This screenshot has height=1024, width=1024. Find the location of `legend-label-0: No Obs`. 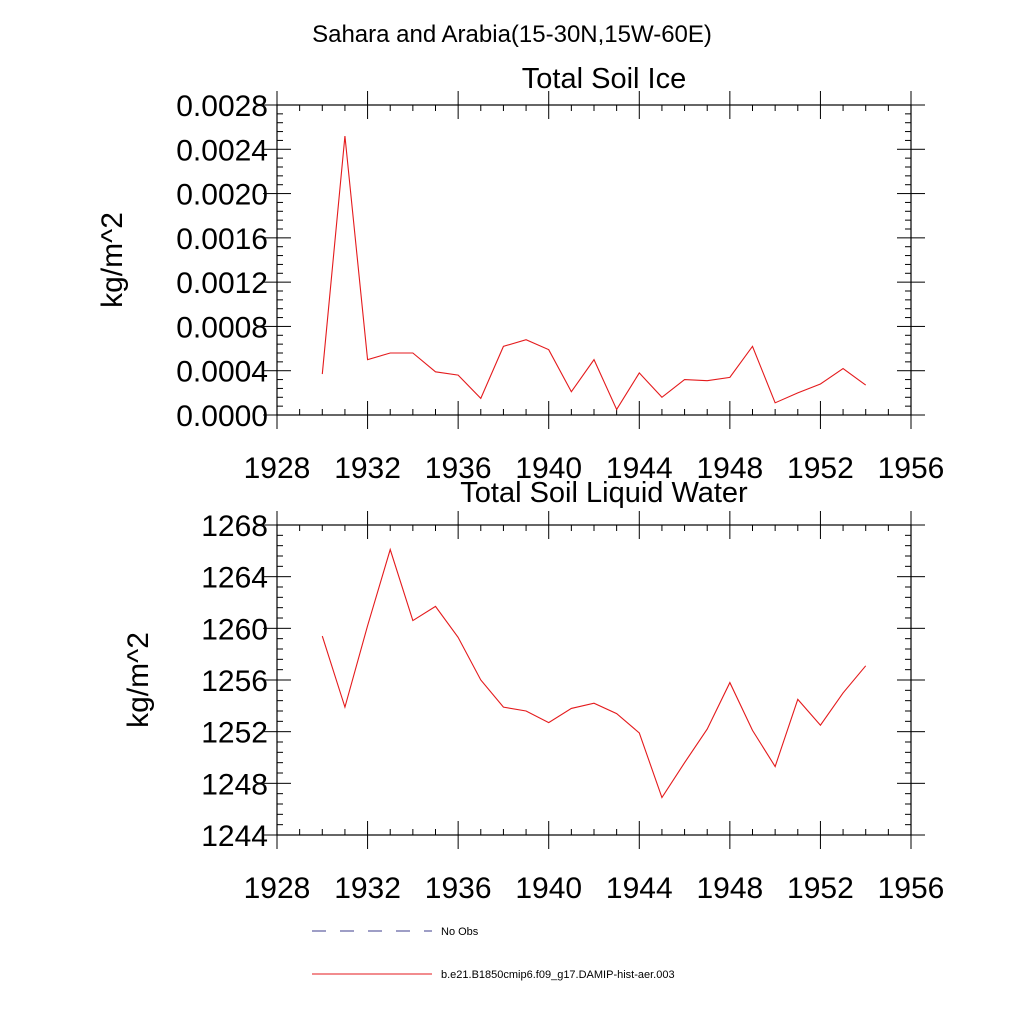

legend-label-0: No Obs is located at coordinates (460, 932).